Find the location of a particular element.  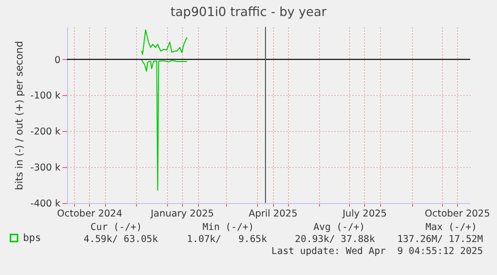

y-tick-label: 0 is located at coordinates (57, 60).